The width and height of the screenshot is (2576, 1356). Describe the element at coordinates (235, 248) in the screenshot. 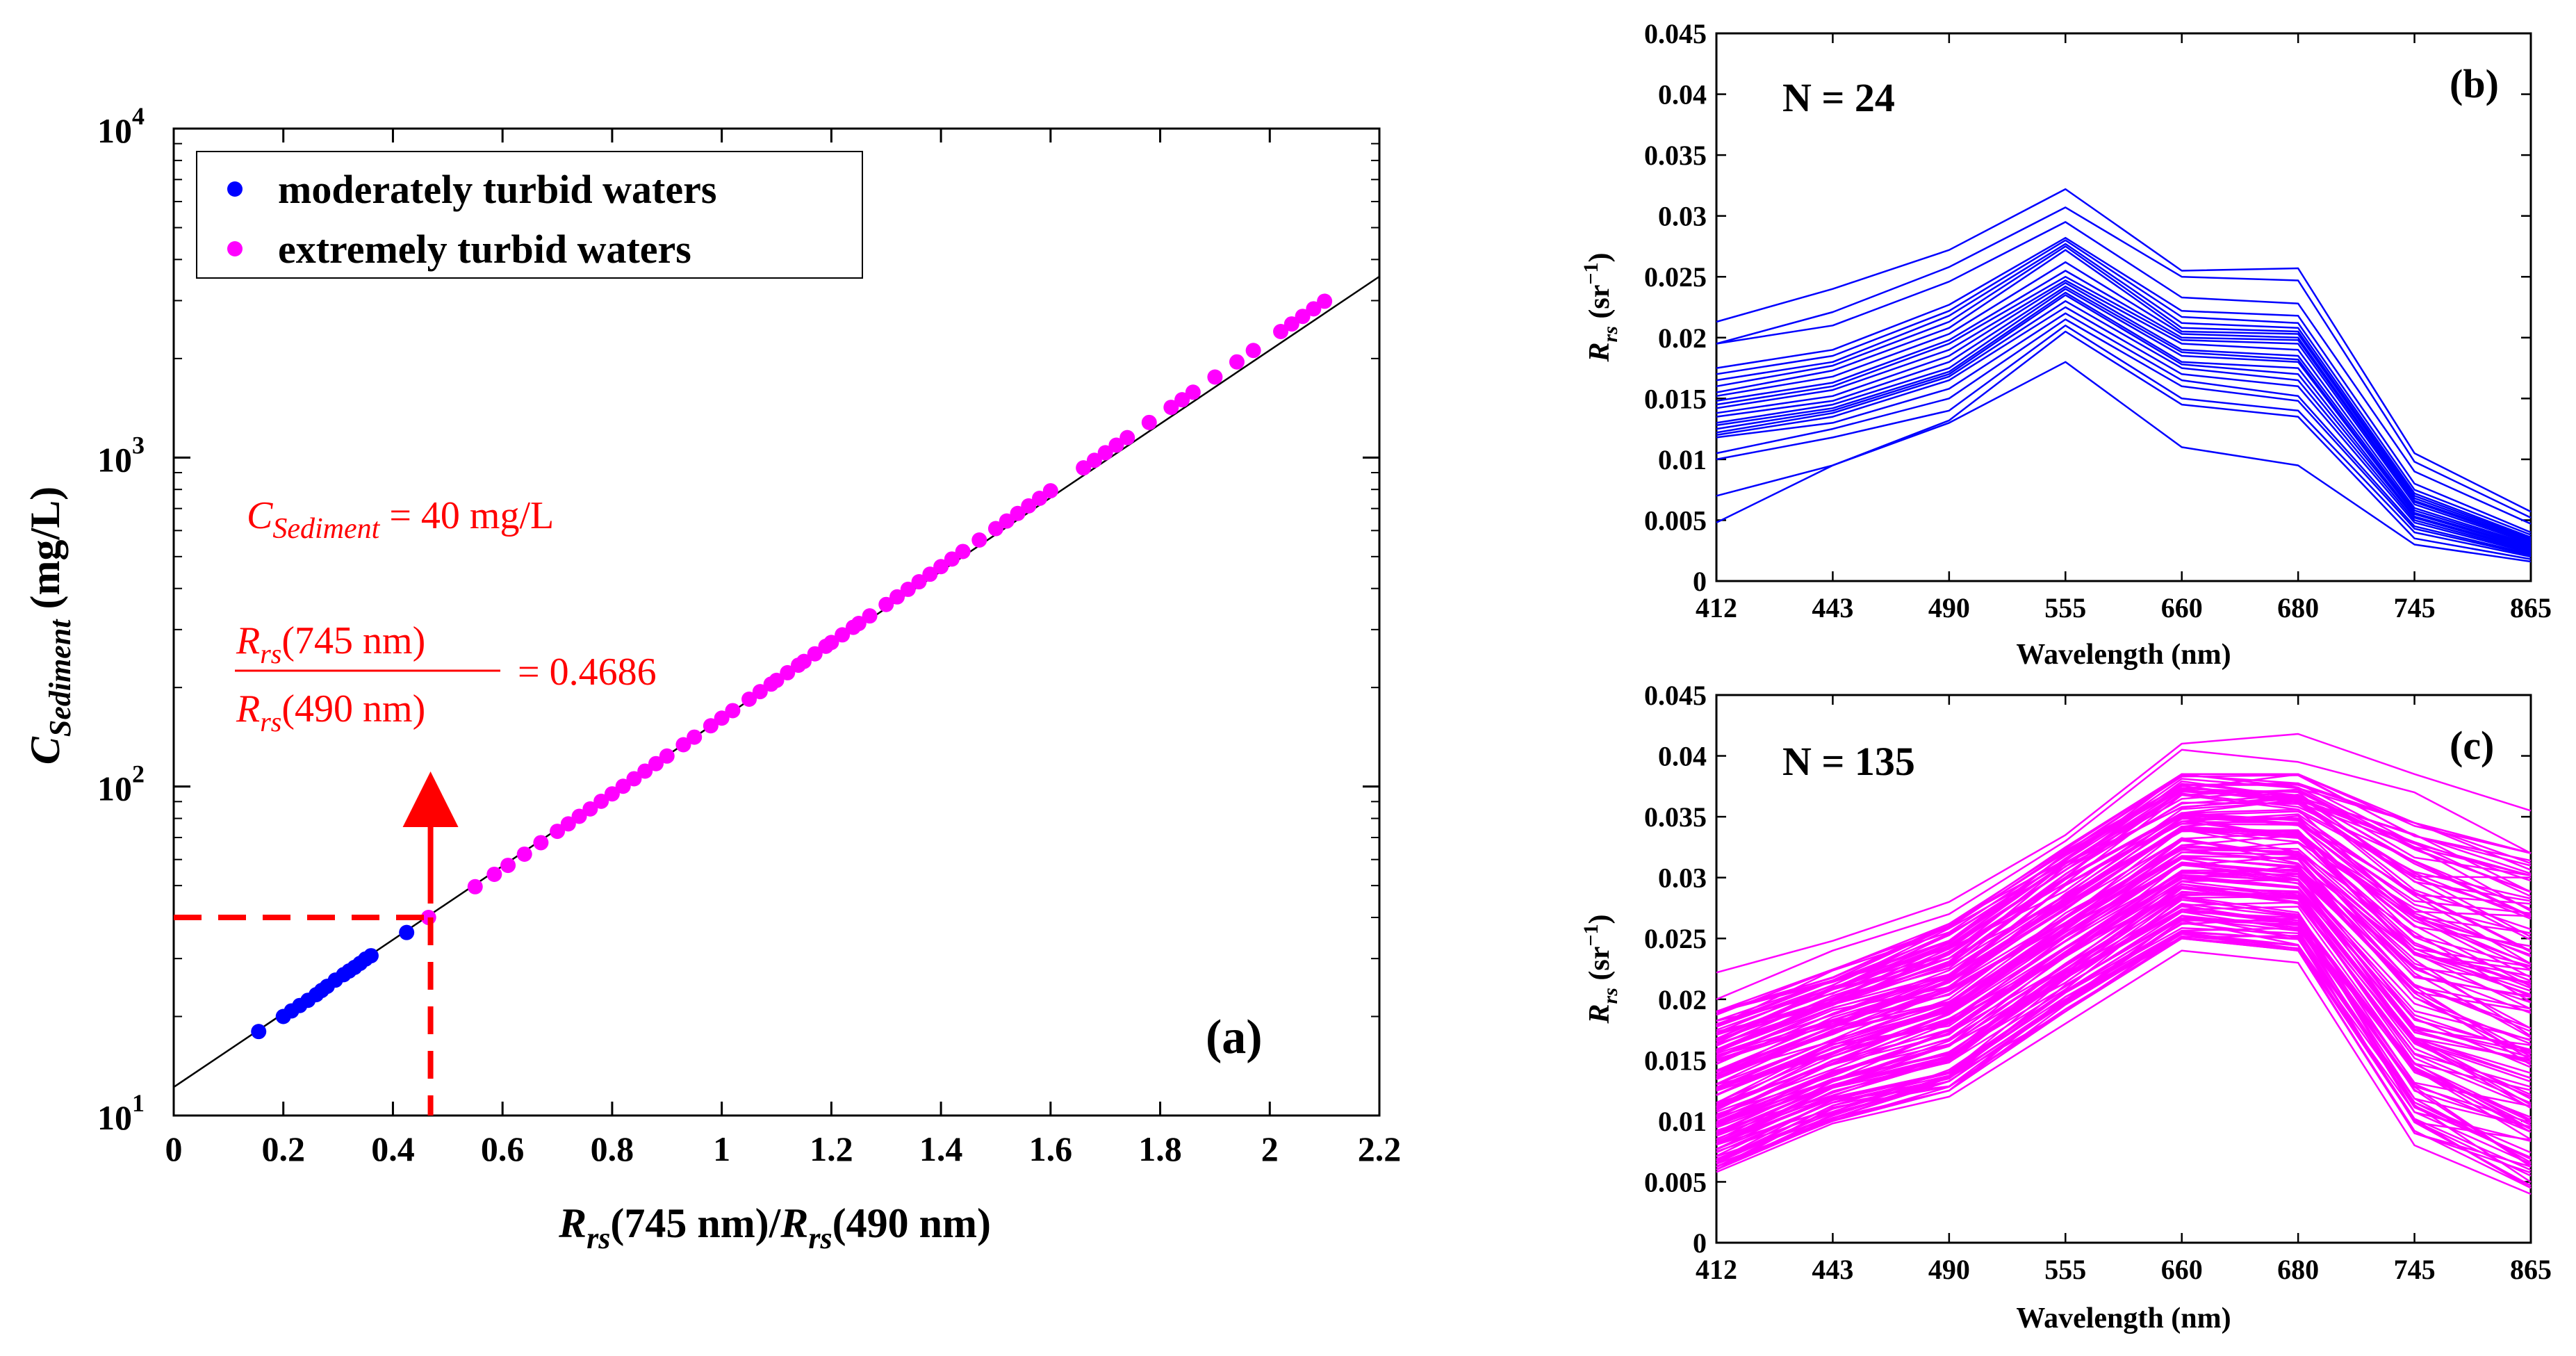

I see `legend-marker-extreme` at that location.